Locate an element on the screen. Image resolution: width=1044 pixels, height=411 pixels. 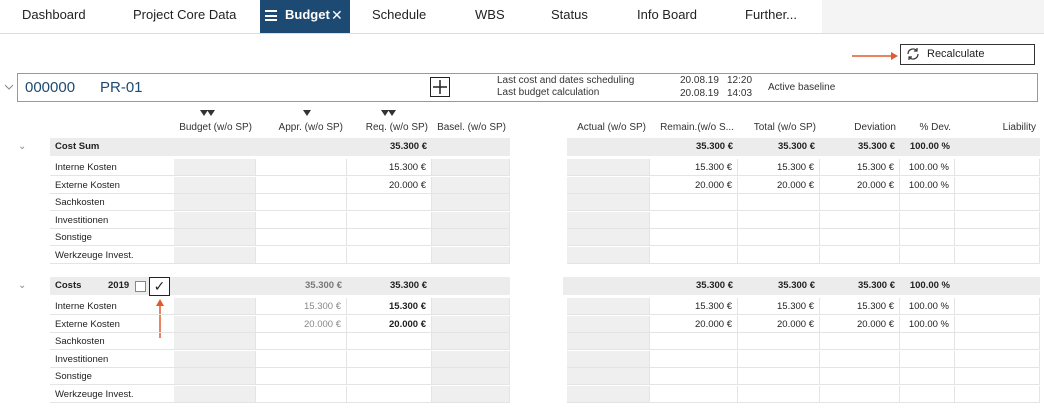
recalculate-button: Recalculate is located at coordinates (967, 54).